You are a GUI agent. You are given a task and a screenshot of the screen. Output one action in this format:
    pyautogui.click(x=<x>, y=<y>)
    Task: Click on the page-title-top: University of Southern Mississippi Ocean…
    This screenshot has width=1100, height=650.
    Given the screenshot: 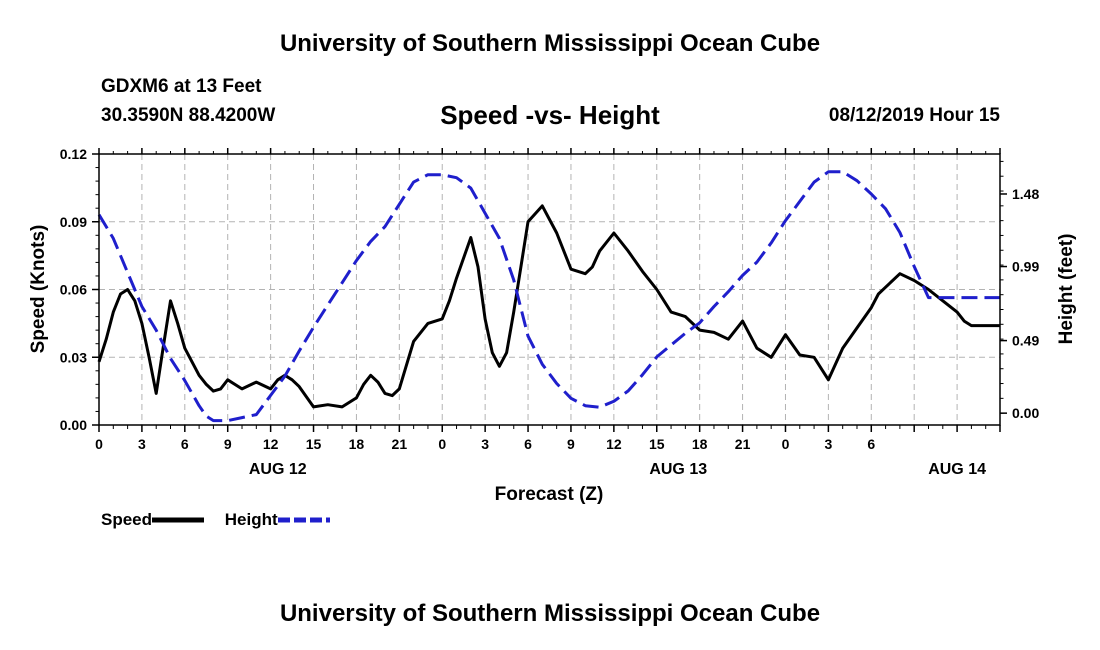 What is the action you would take?
    pyautogui.click(x=550, y=43)
    